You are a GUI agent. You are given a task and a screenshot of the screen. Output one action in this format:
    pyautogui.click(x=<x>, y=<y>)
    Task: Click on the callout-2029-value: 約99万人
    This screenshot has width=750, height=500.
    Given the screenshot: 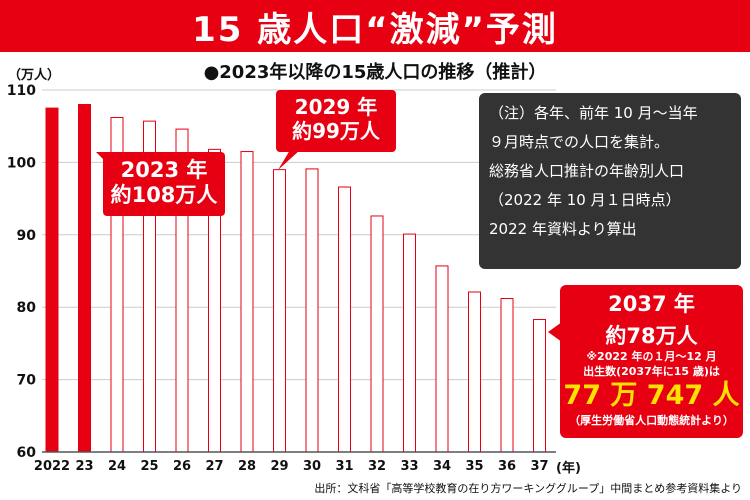 What is the action you would take?
    pyautogui.click(x=336, y=131)
    